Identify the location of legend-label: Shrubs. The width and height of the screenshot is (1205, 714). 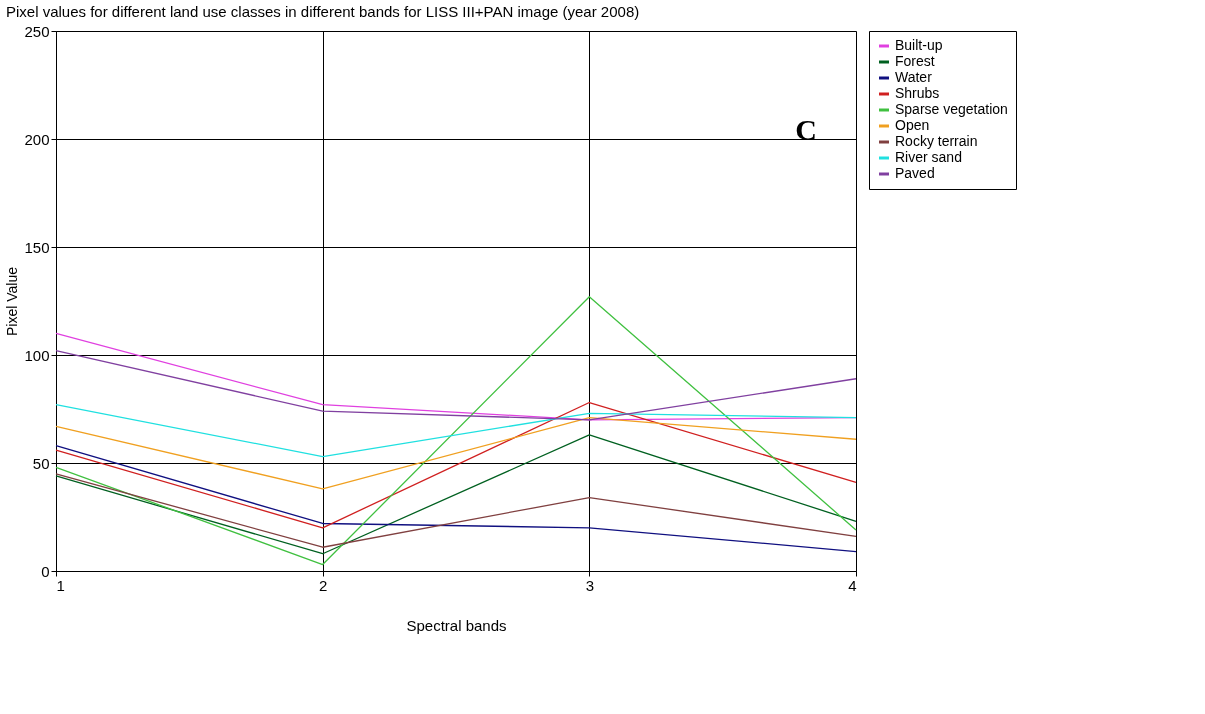
(917, 93).